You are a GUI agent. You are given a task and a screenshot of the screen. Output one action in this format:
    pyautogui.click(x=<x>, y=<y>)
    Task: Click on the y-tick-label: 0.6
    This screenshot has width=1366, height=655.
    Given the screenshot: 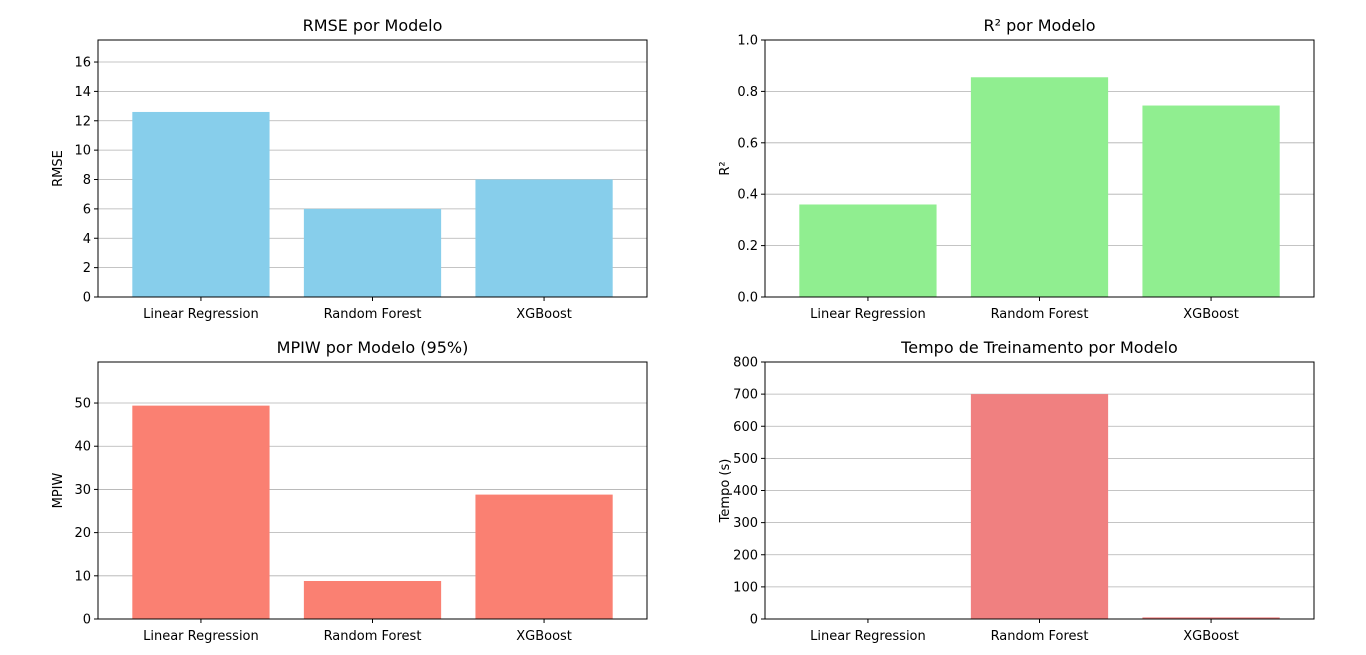 What is the action you would take?
    pyautogui.click(x=747, y=143)
    